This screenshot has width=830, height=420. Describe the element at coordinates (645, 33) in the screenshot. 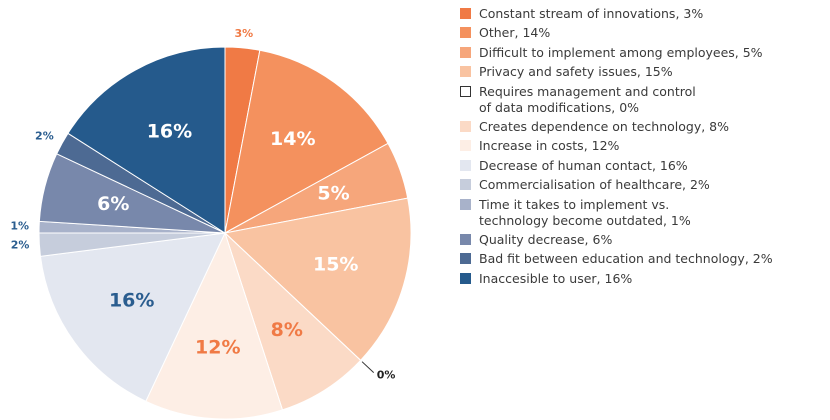

I see `legend-item: Other, 14%` at that location.